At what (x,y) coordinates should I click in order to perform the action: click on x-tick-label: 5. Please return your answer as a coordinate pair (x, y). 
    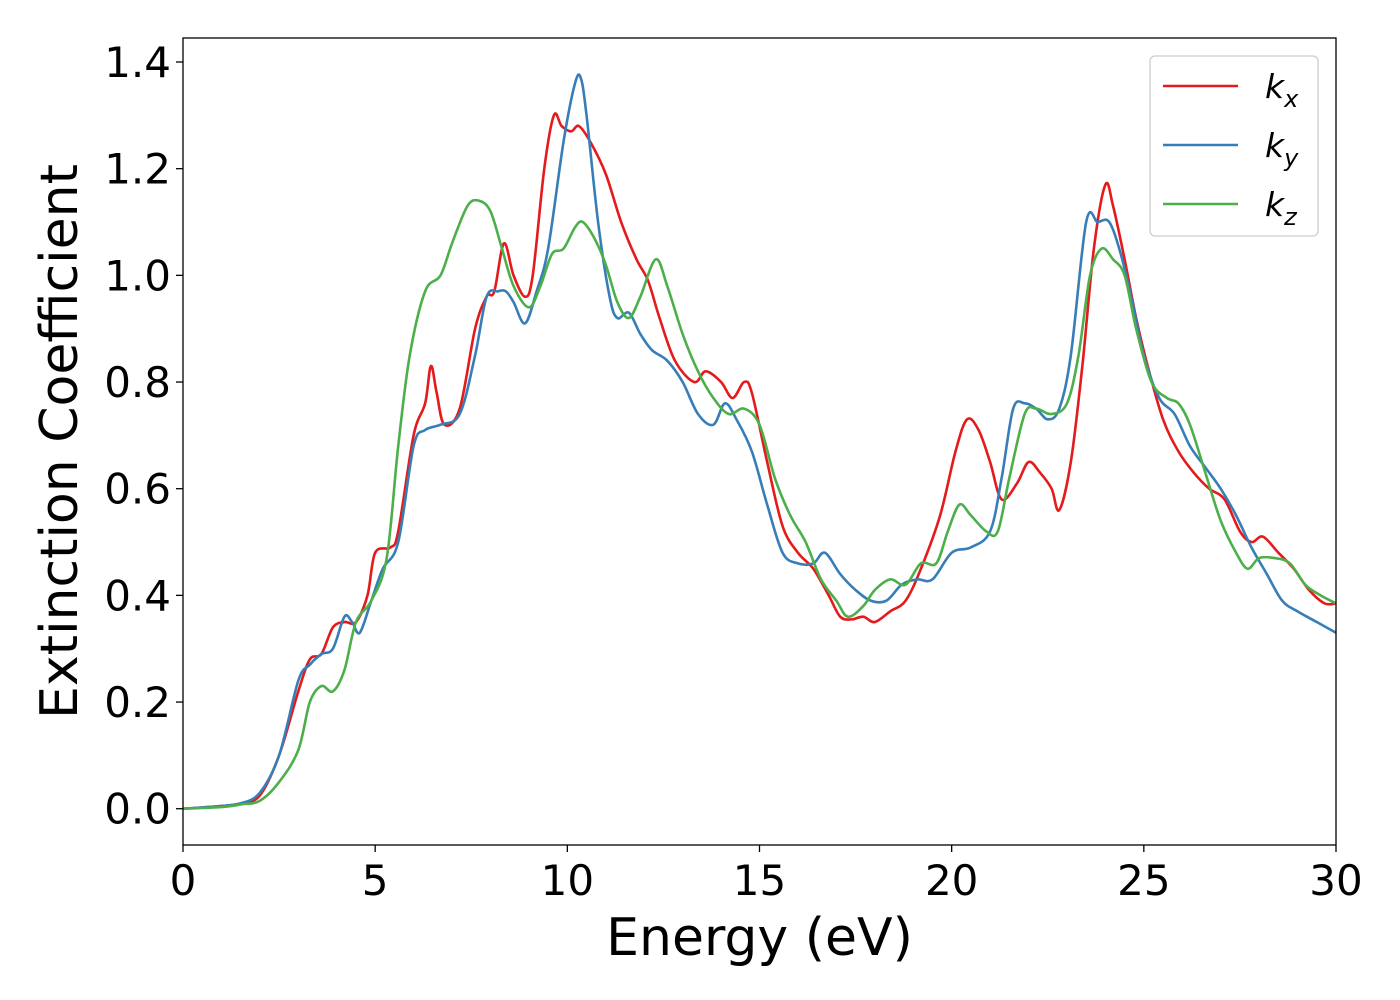
    Looking at the image, I should click on (375, 880).